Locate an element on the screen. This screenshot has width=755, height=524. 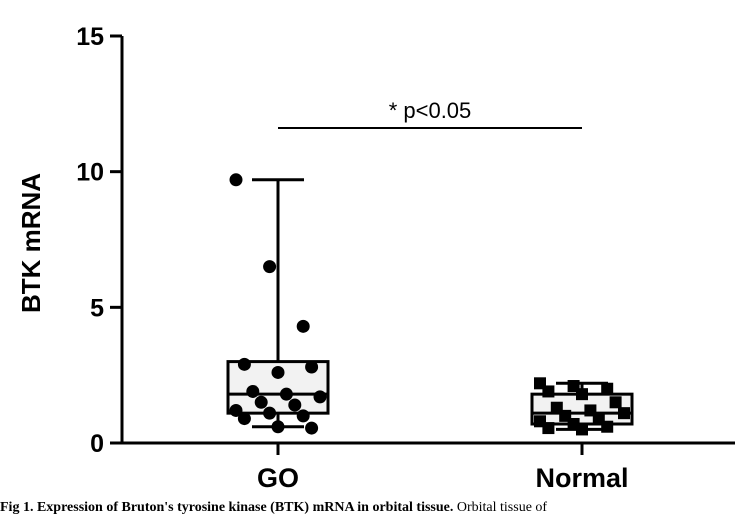
caption-text: Orbital tissue of is located at coordinates (502, 507).